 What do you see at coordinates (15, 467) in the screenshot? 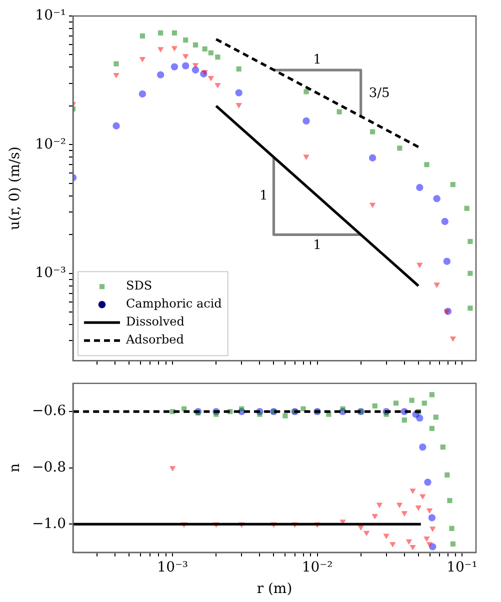
I see `y-axis-title: n` at bounding box center [15, 467].